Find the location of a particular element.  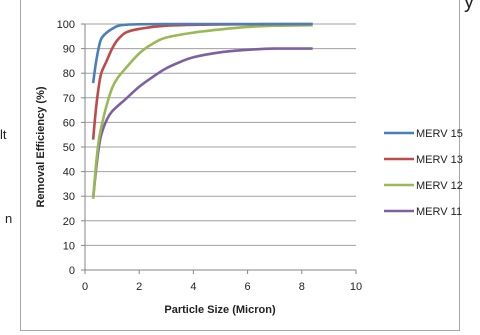

y-tick-label: 30 is located at coordinates (69, 197).